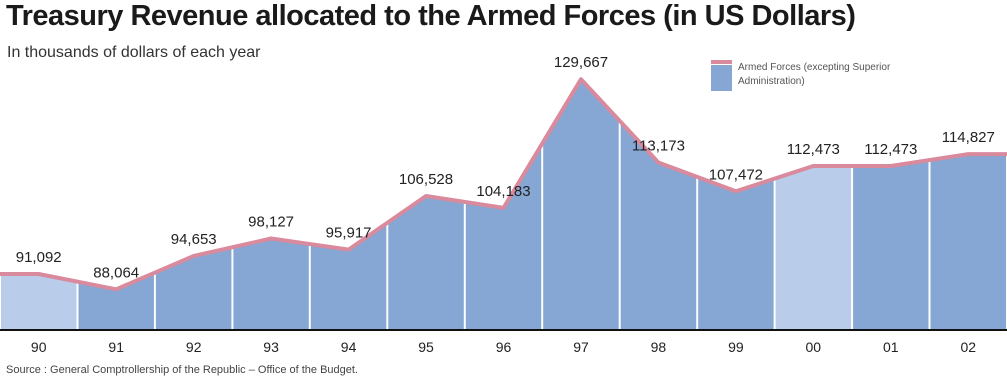 This screenshot has width=1007, height=385. What do you see at coordinates (891, 347) in the screenshot?
I see `x-tick-label-01: 01` at bounding box center [891, 347].